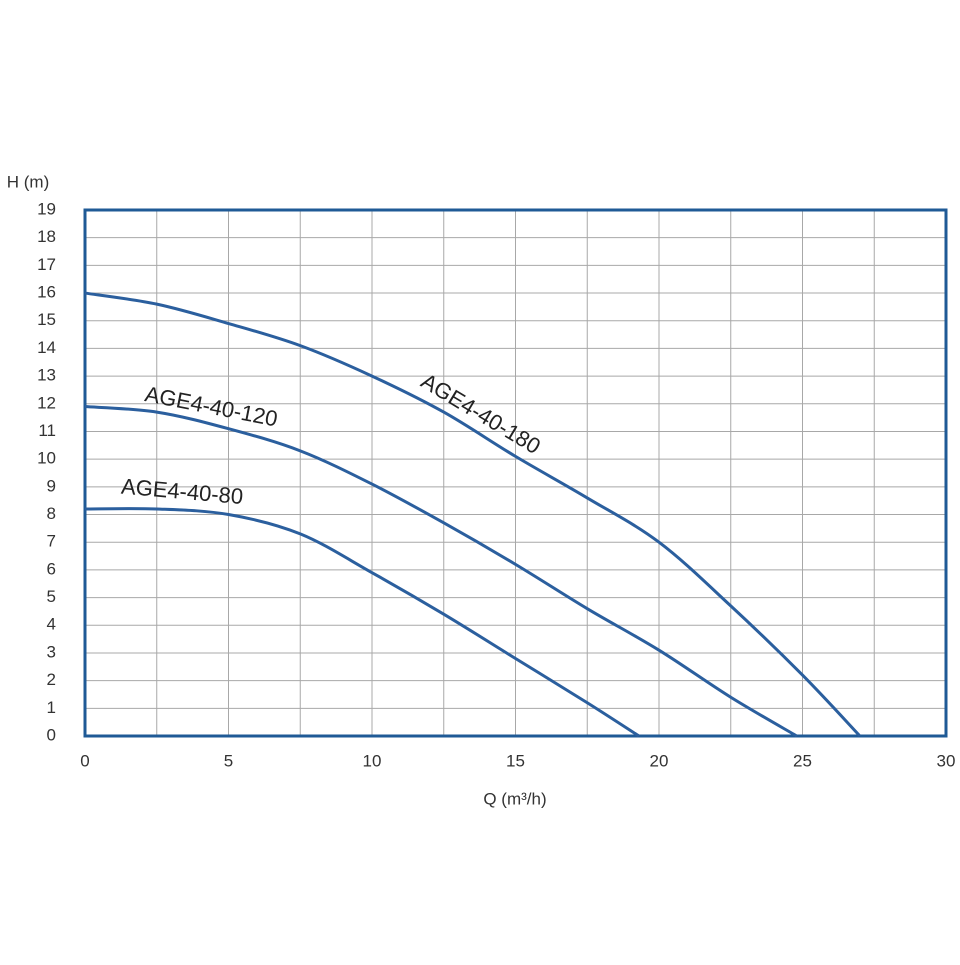 This screenshot has width=960, height=965. I want to click on x-tick-label: 5, so click(228, 760).